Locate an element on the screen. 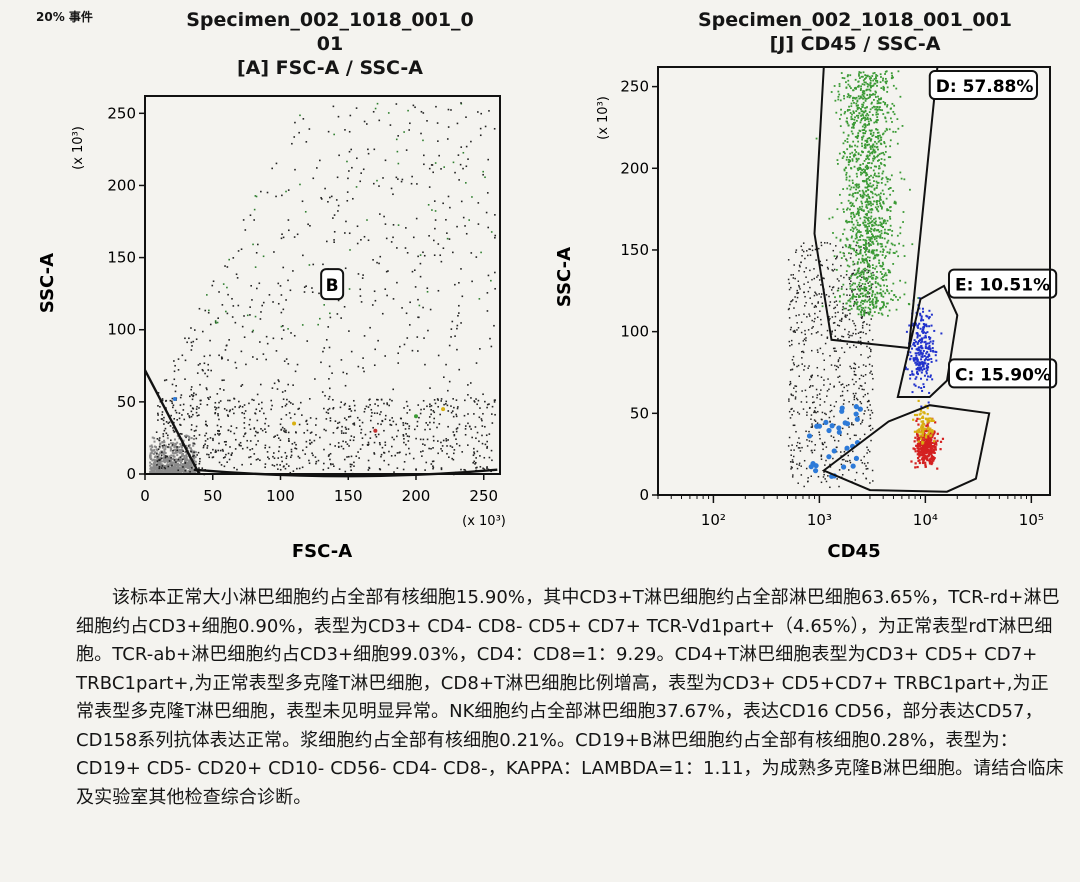 The width and height of the screenshot is (1080, 882). x-tick-label: 250 is located at coordinates (483, 496).